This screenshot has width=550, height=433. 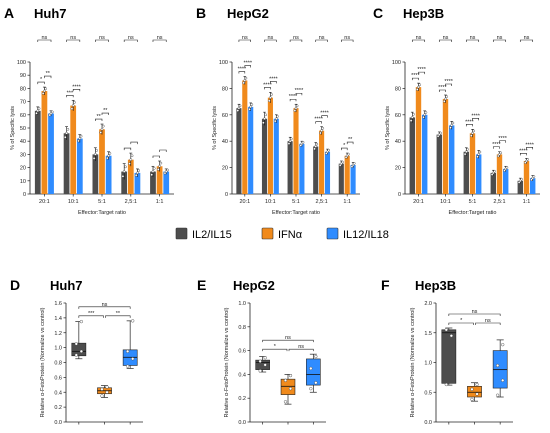 I want to click on x-tick-label: 10:1, so click(x=270, y=202).